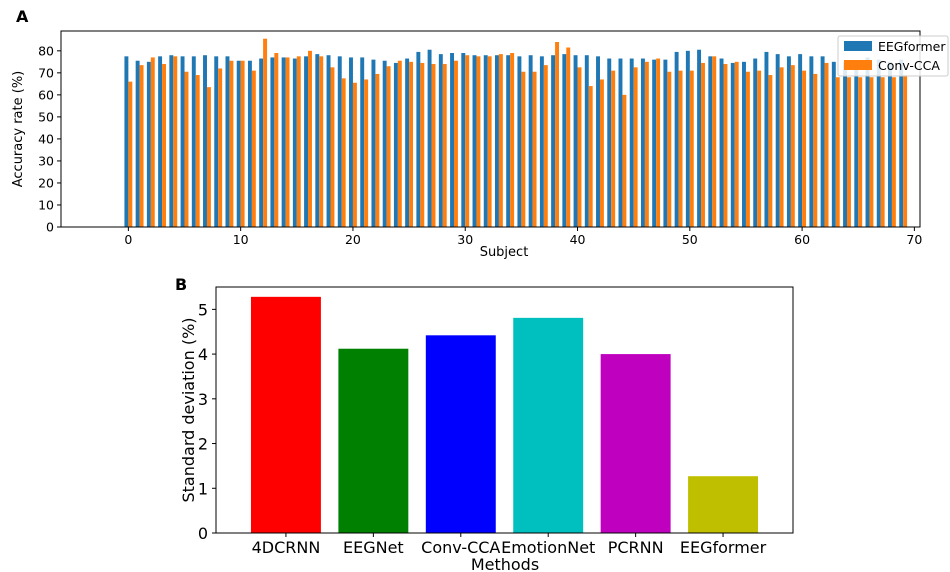  Describe the element at coordinates (46, 204) in the screenshot. I see `y-tick-label: 10` at that location.